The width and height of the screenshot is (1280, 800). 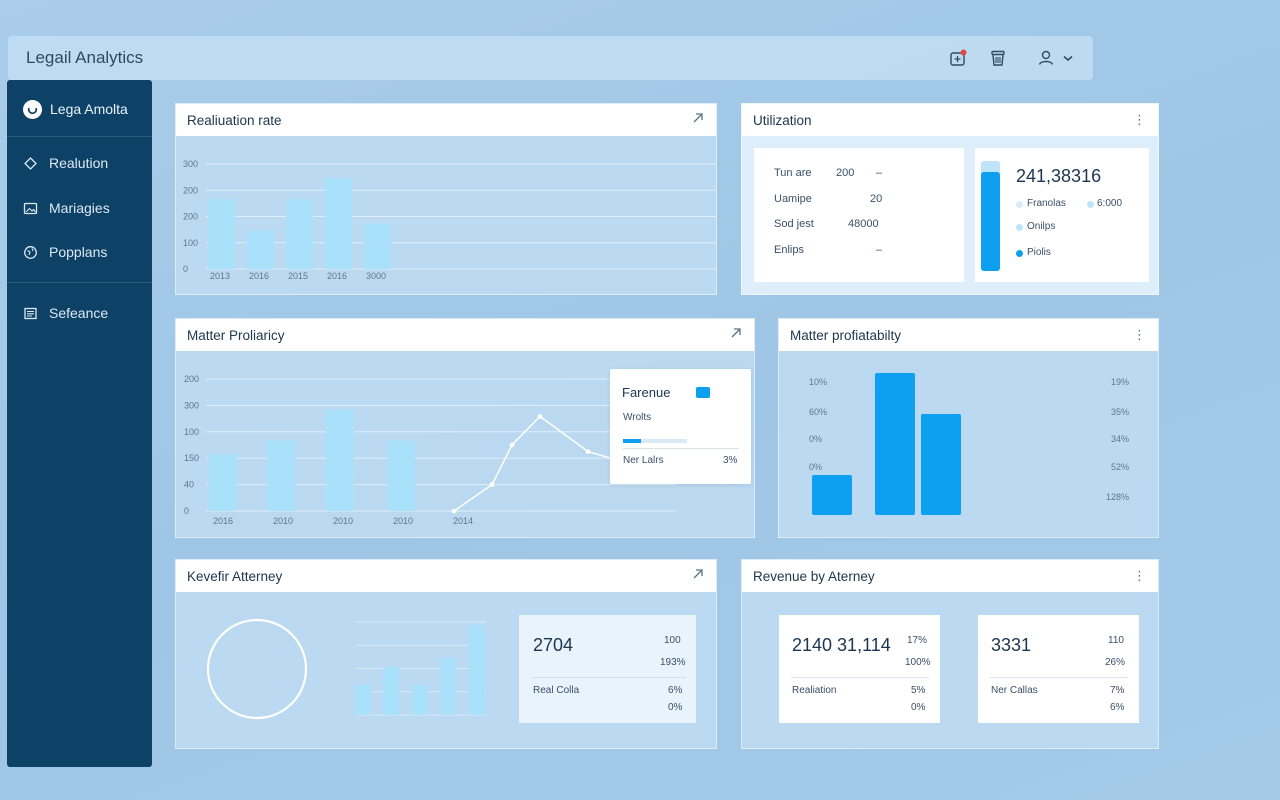 What do you see at coordinates (879, 173) in the screenshot?
I see `stat-extra: –` at bounding box center [879, 173].